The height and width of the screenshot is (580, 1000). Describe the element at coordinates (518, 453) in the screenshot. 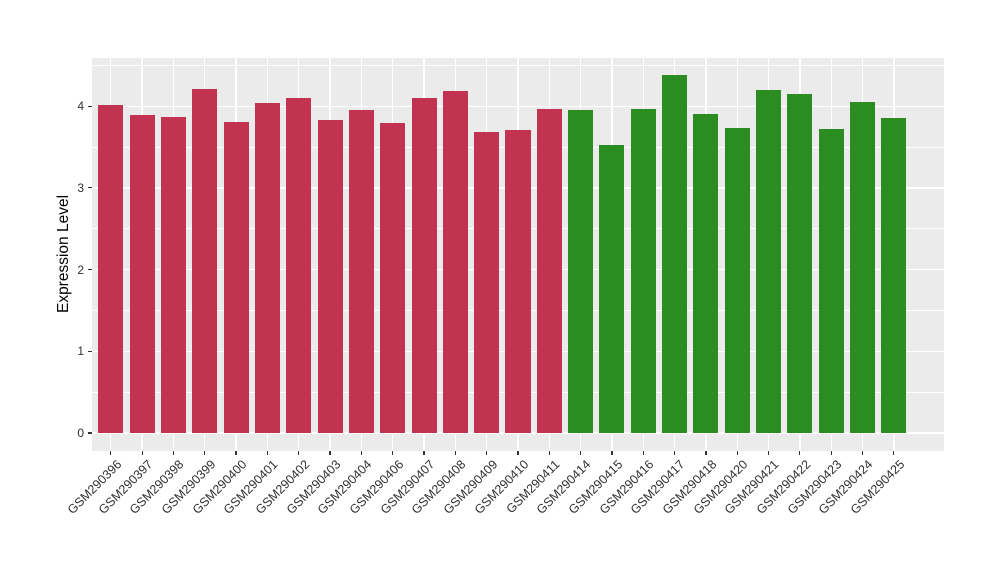

I see `x-tick-GSM290410` at that location.